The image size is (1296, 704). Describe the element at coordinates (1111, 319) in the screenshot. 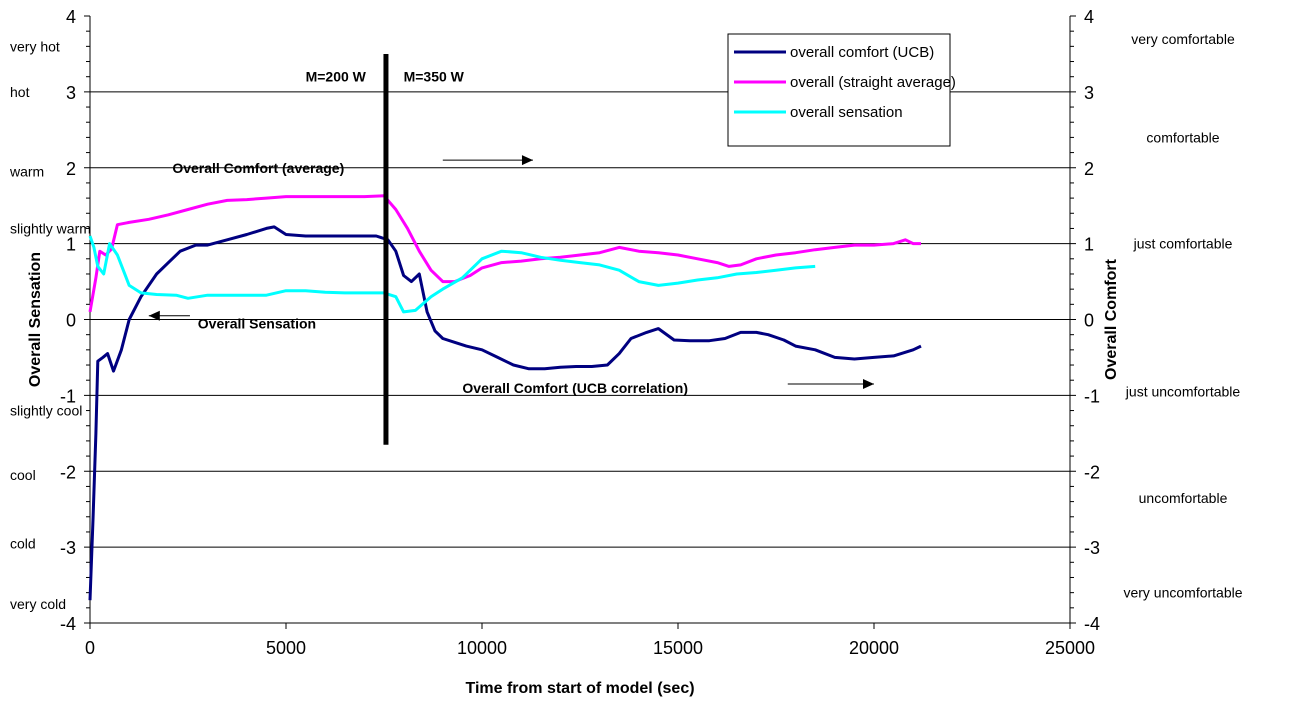

I see `y-axis-title-right: Overall Comfort` at that location.